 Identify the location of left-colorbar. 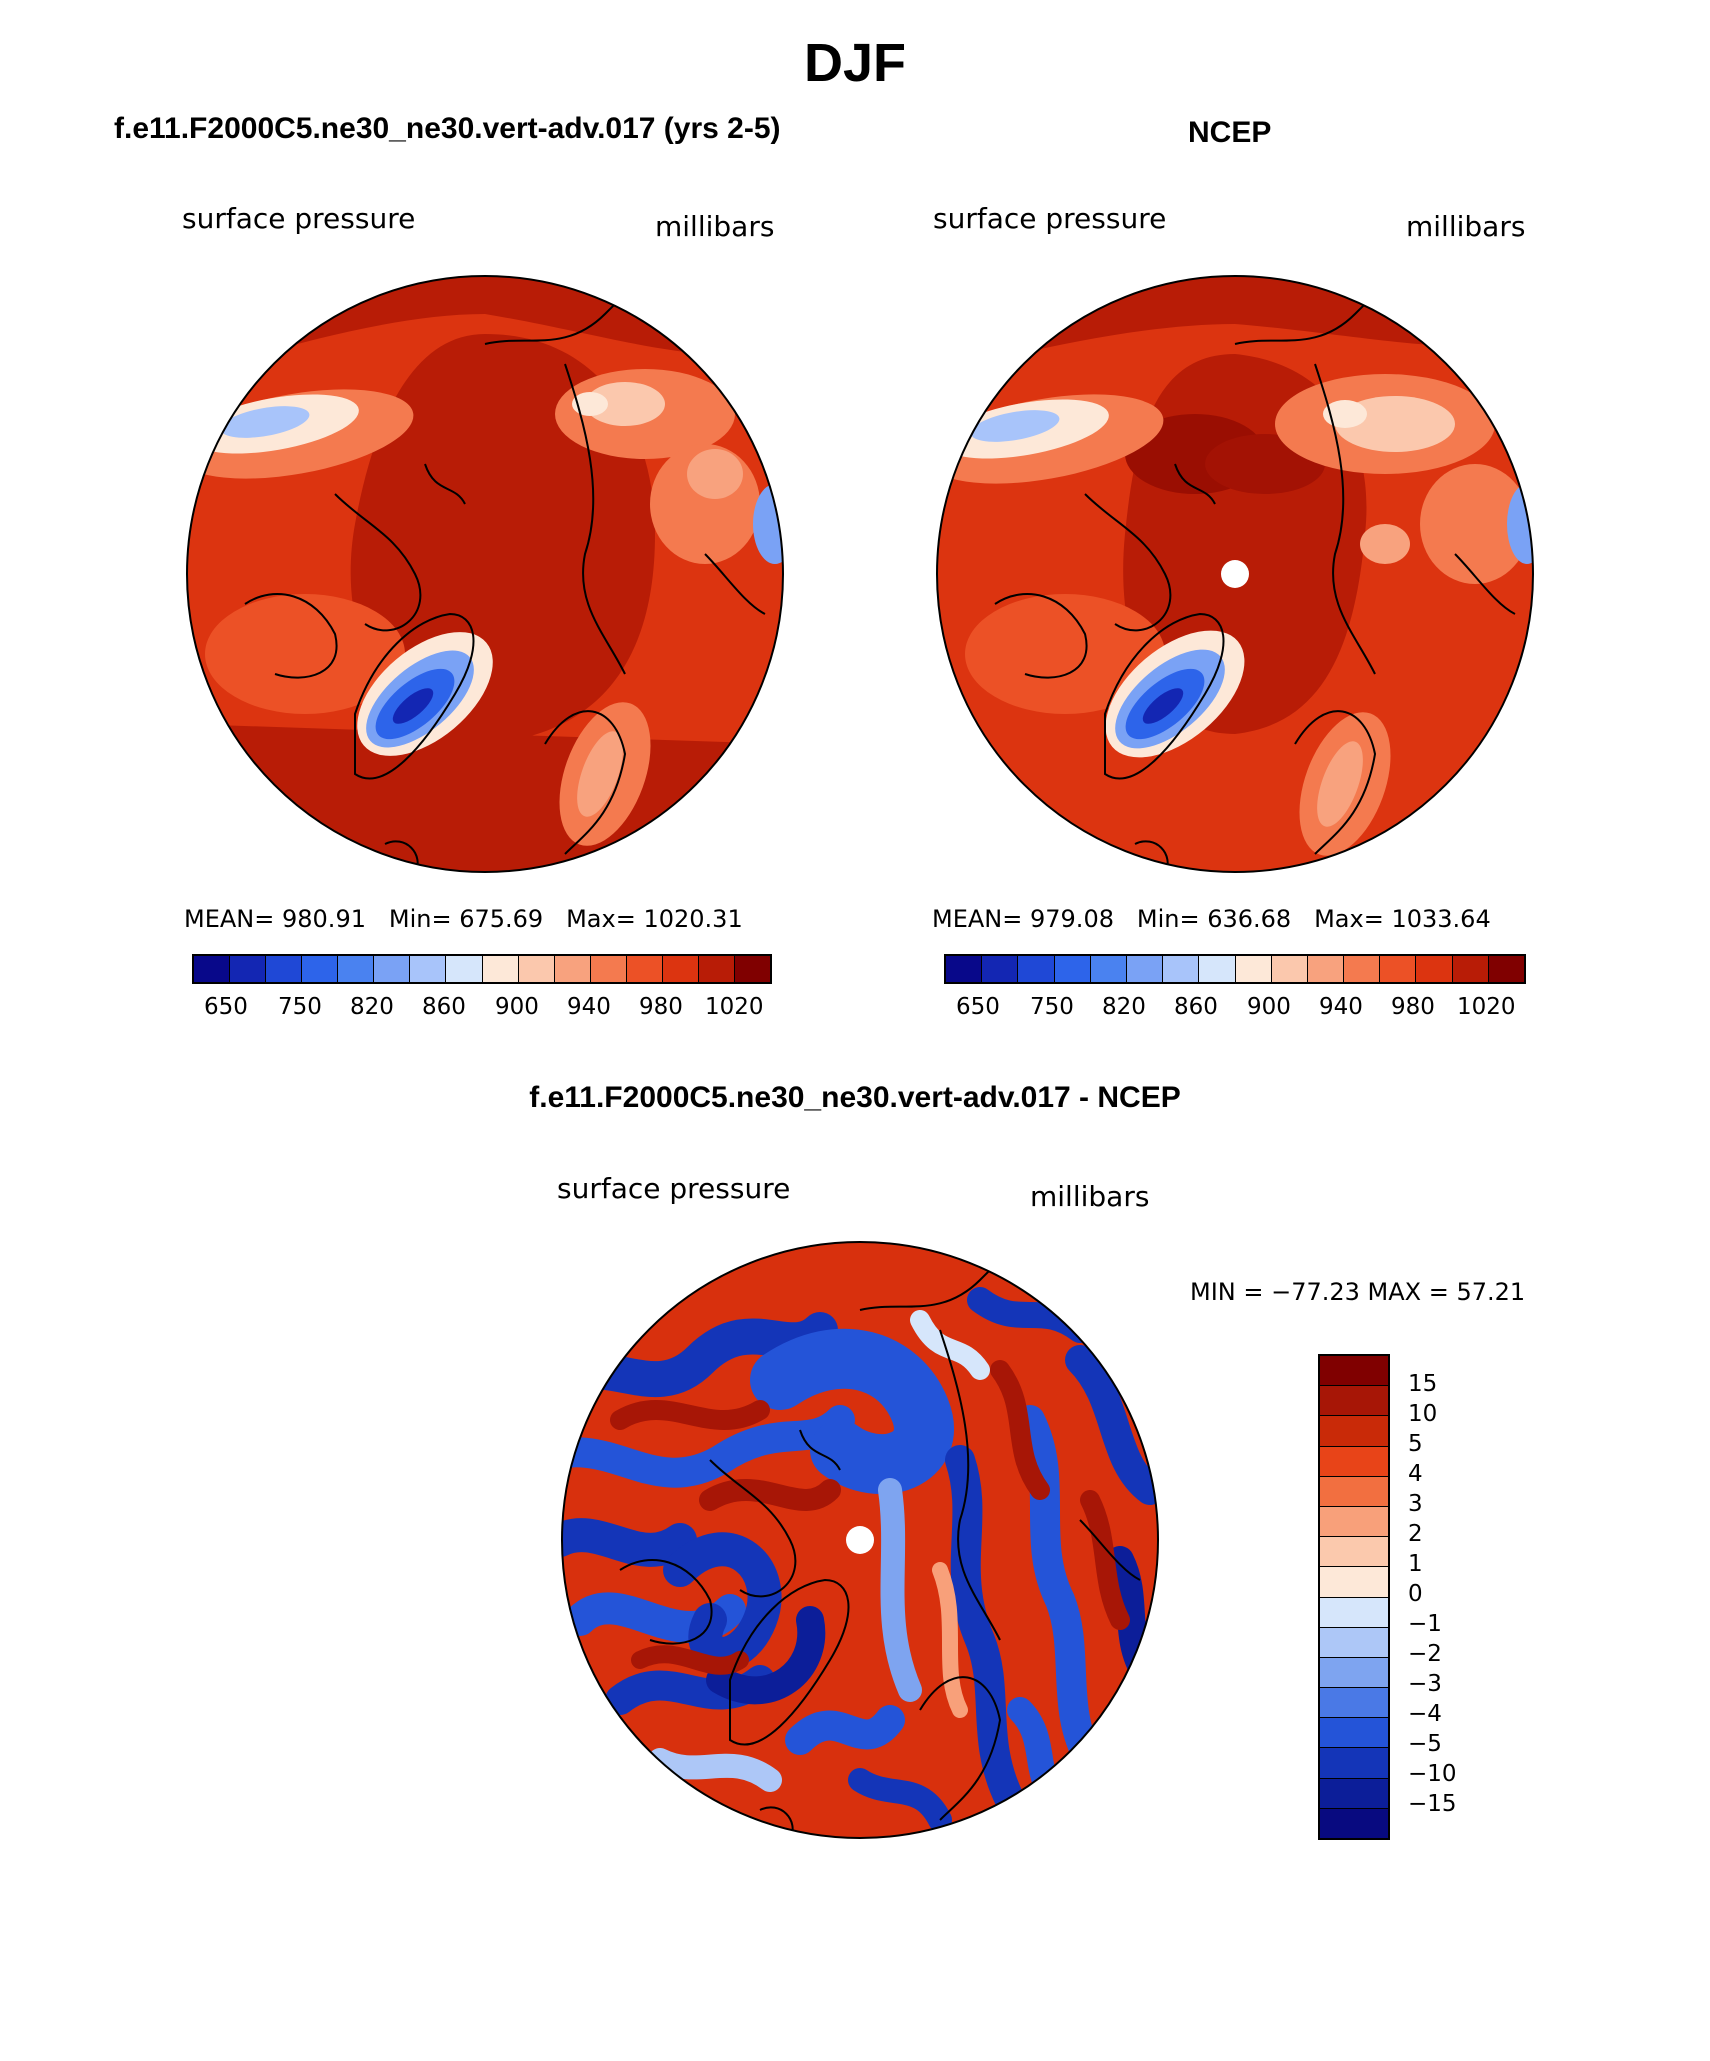
(482, 969).